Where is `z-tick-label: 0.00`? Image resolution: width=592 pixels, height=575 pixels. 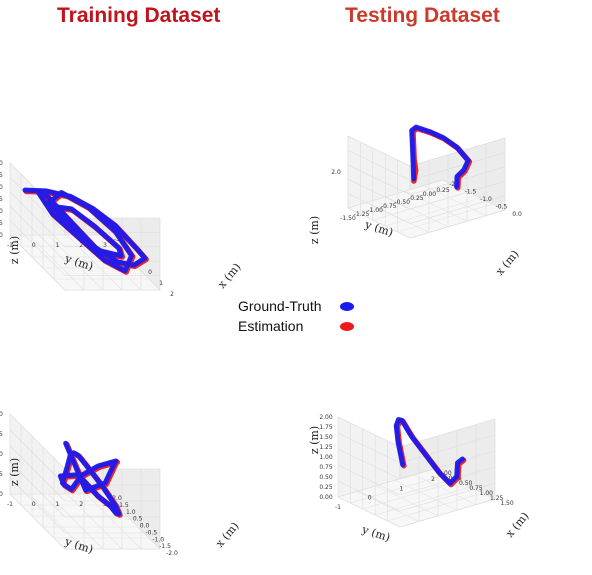 z-tick-label: 0.00 is located at coordinates (326, 497).